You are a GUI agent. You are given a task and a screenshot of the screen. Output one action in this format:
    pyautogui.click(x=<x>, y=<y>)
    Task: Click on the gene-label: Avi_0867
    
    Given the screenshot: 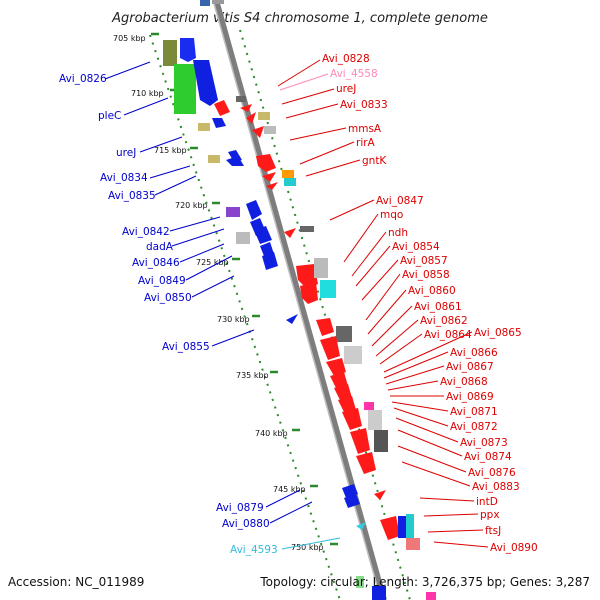 What is the action you would take?
    pyautogui.click(x=470, y=367)
    